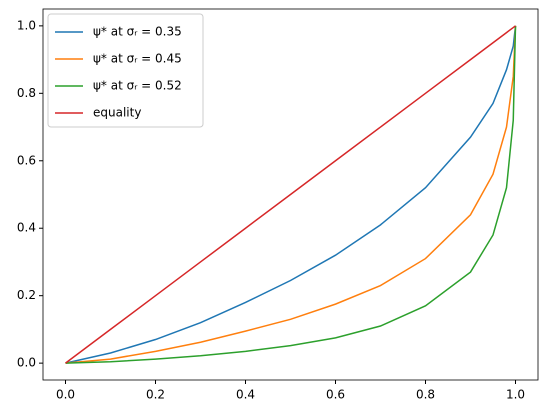 The width and height of the screenshot is (547, 417). What do you see at coordinates (515, 395) in the screenshot?
I see `x-tick-label: 1.0` at bounding box center [515, 395].